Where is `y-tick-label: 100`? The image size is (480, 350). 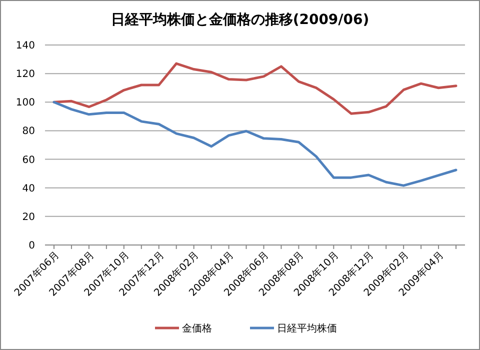
y-tick-label: 100 is located at coordinates (25, 103).